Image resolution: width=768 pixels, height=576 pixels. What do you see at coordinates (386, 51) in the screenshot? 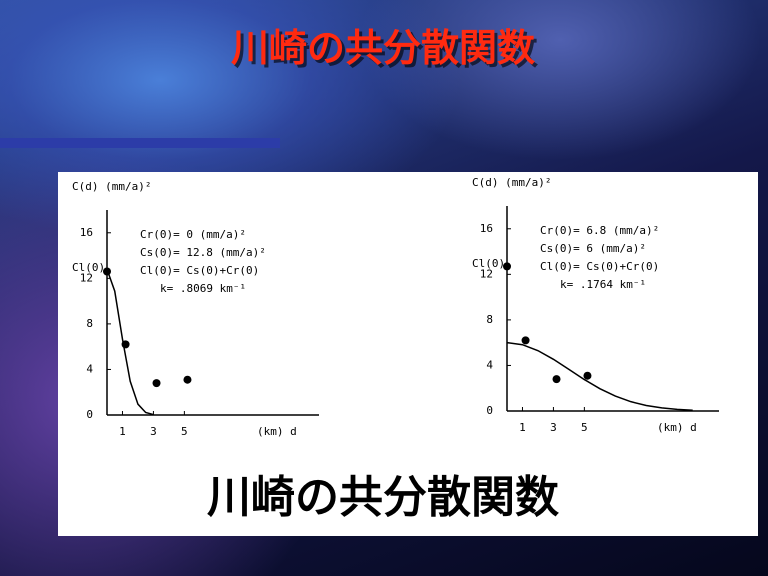
I see `title-shadow: 川崎の共分散関数` at bounding box center [386, 51].